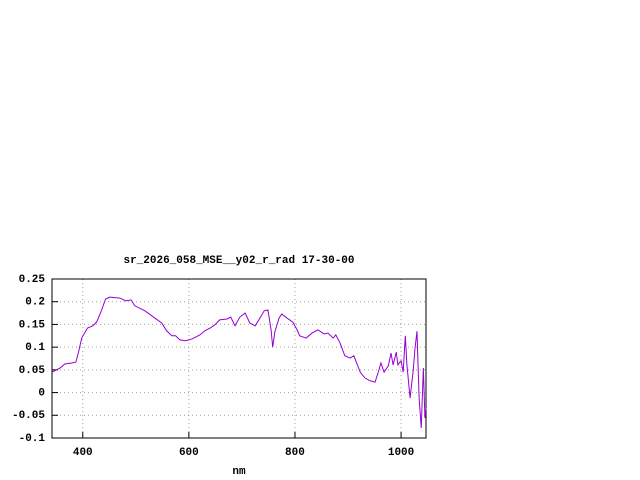  Describe the element at coordinates (295, 453) in the screenshot. I see `x-tick-label: 800` at that location.